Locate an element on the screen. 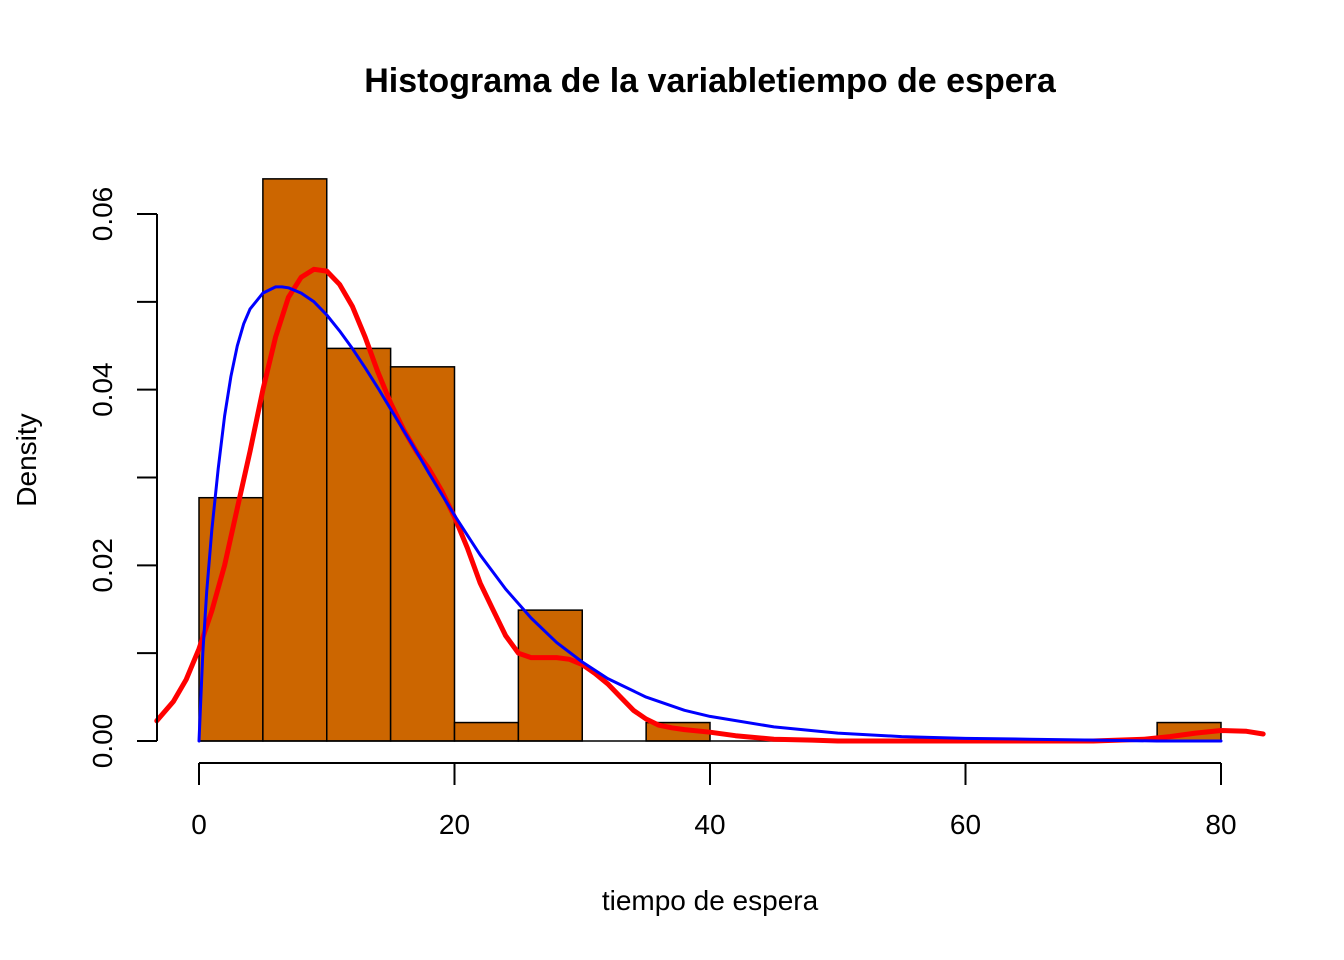  y-tick-label-4: 0.04 is located at coordinates (102, 389).